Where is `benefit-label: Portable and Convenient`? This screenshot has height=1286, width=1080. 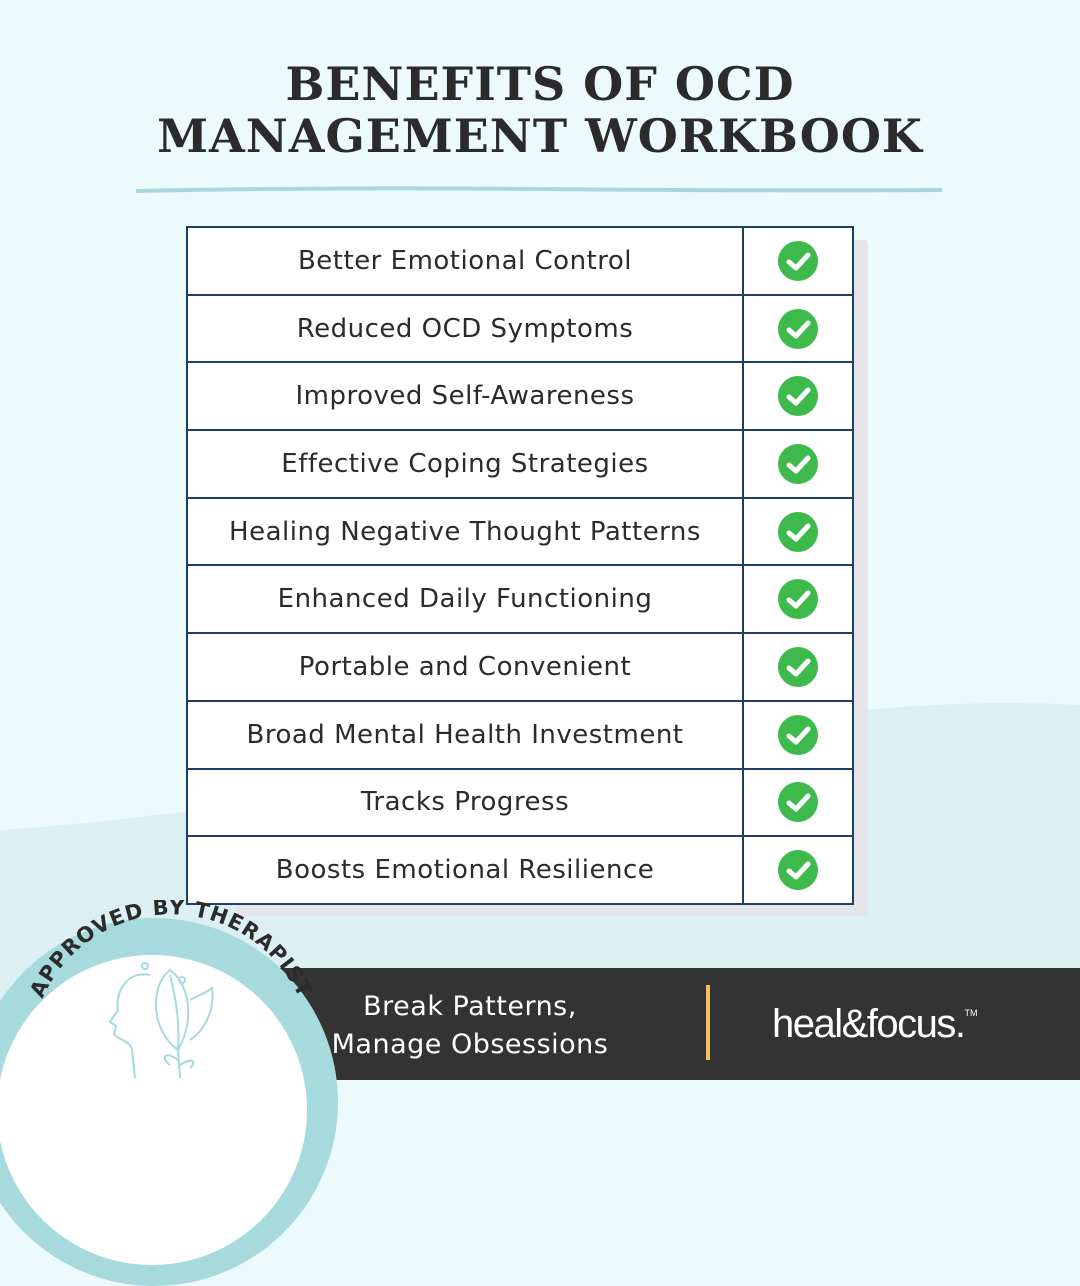
benefit-label: Portable and Convenient is located at coordinates (465, 667).